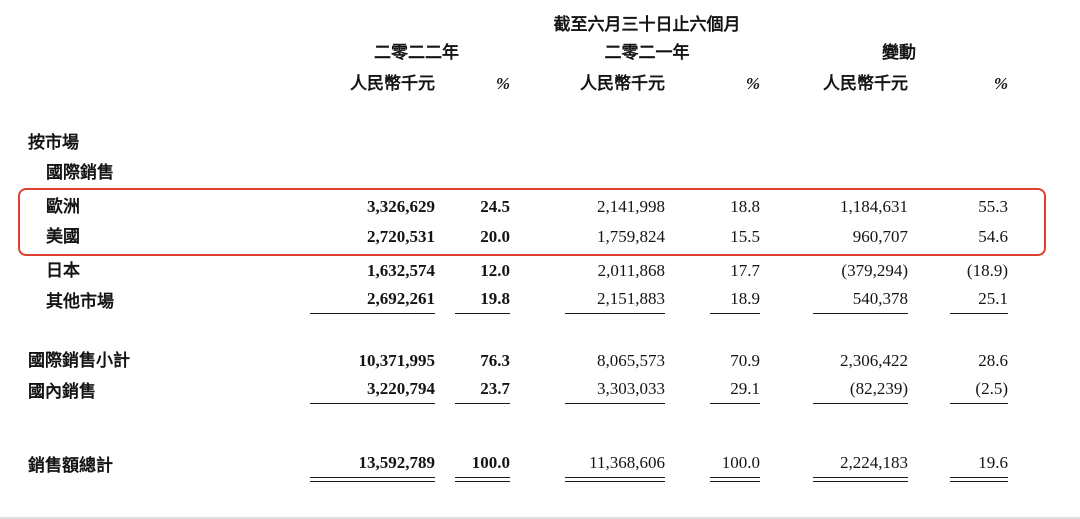  What do you see at coordinates (397, 360) in the screenshot?
I see `value-2022: 10,371,995` at bounding box center [397, 360].